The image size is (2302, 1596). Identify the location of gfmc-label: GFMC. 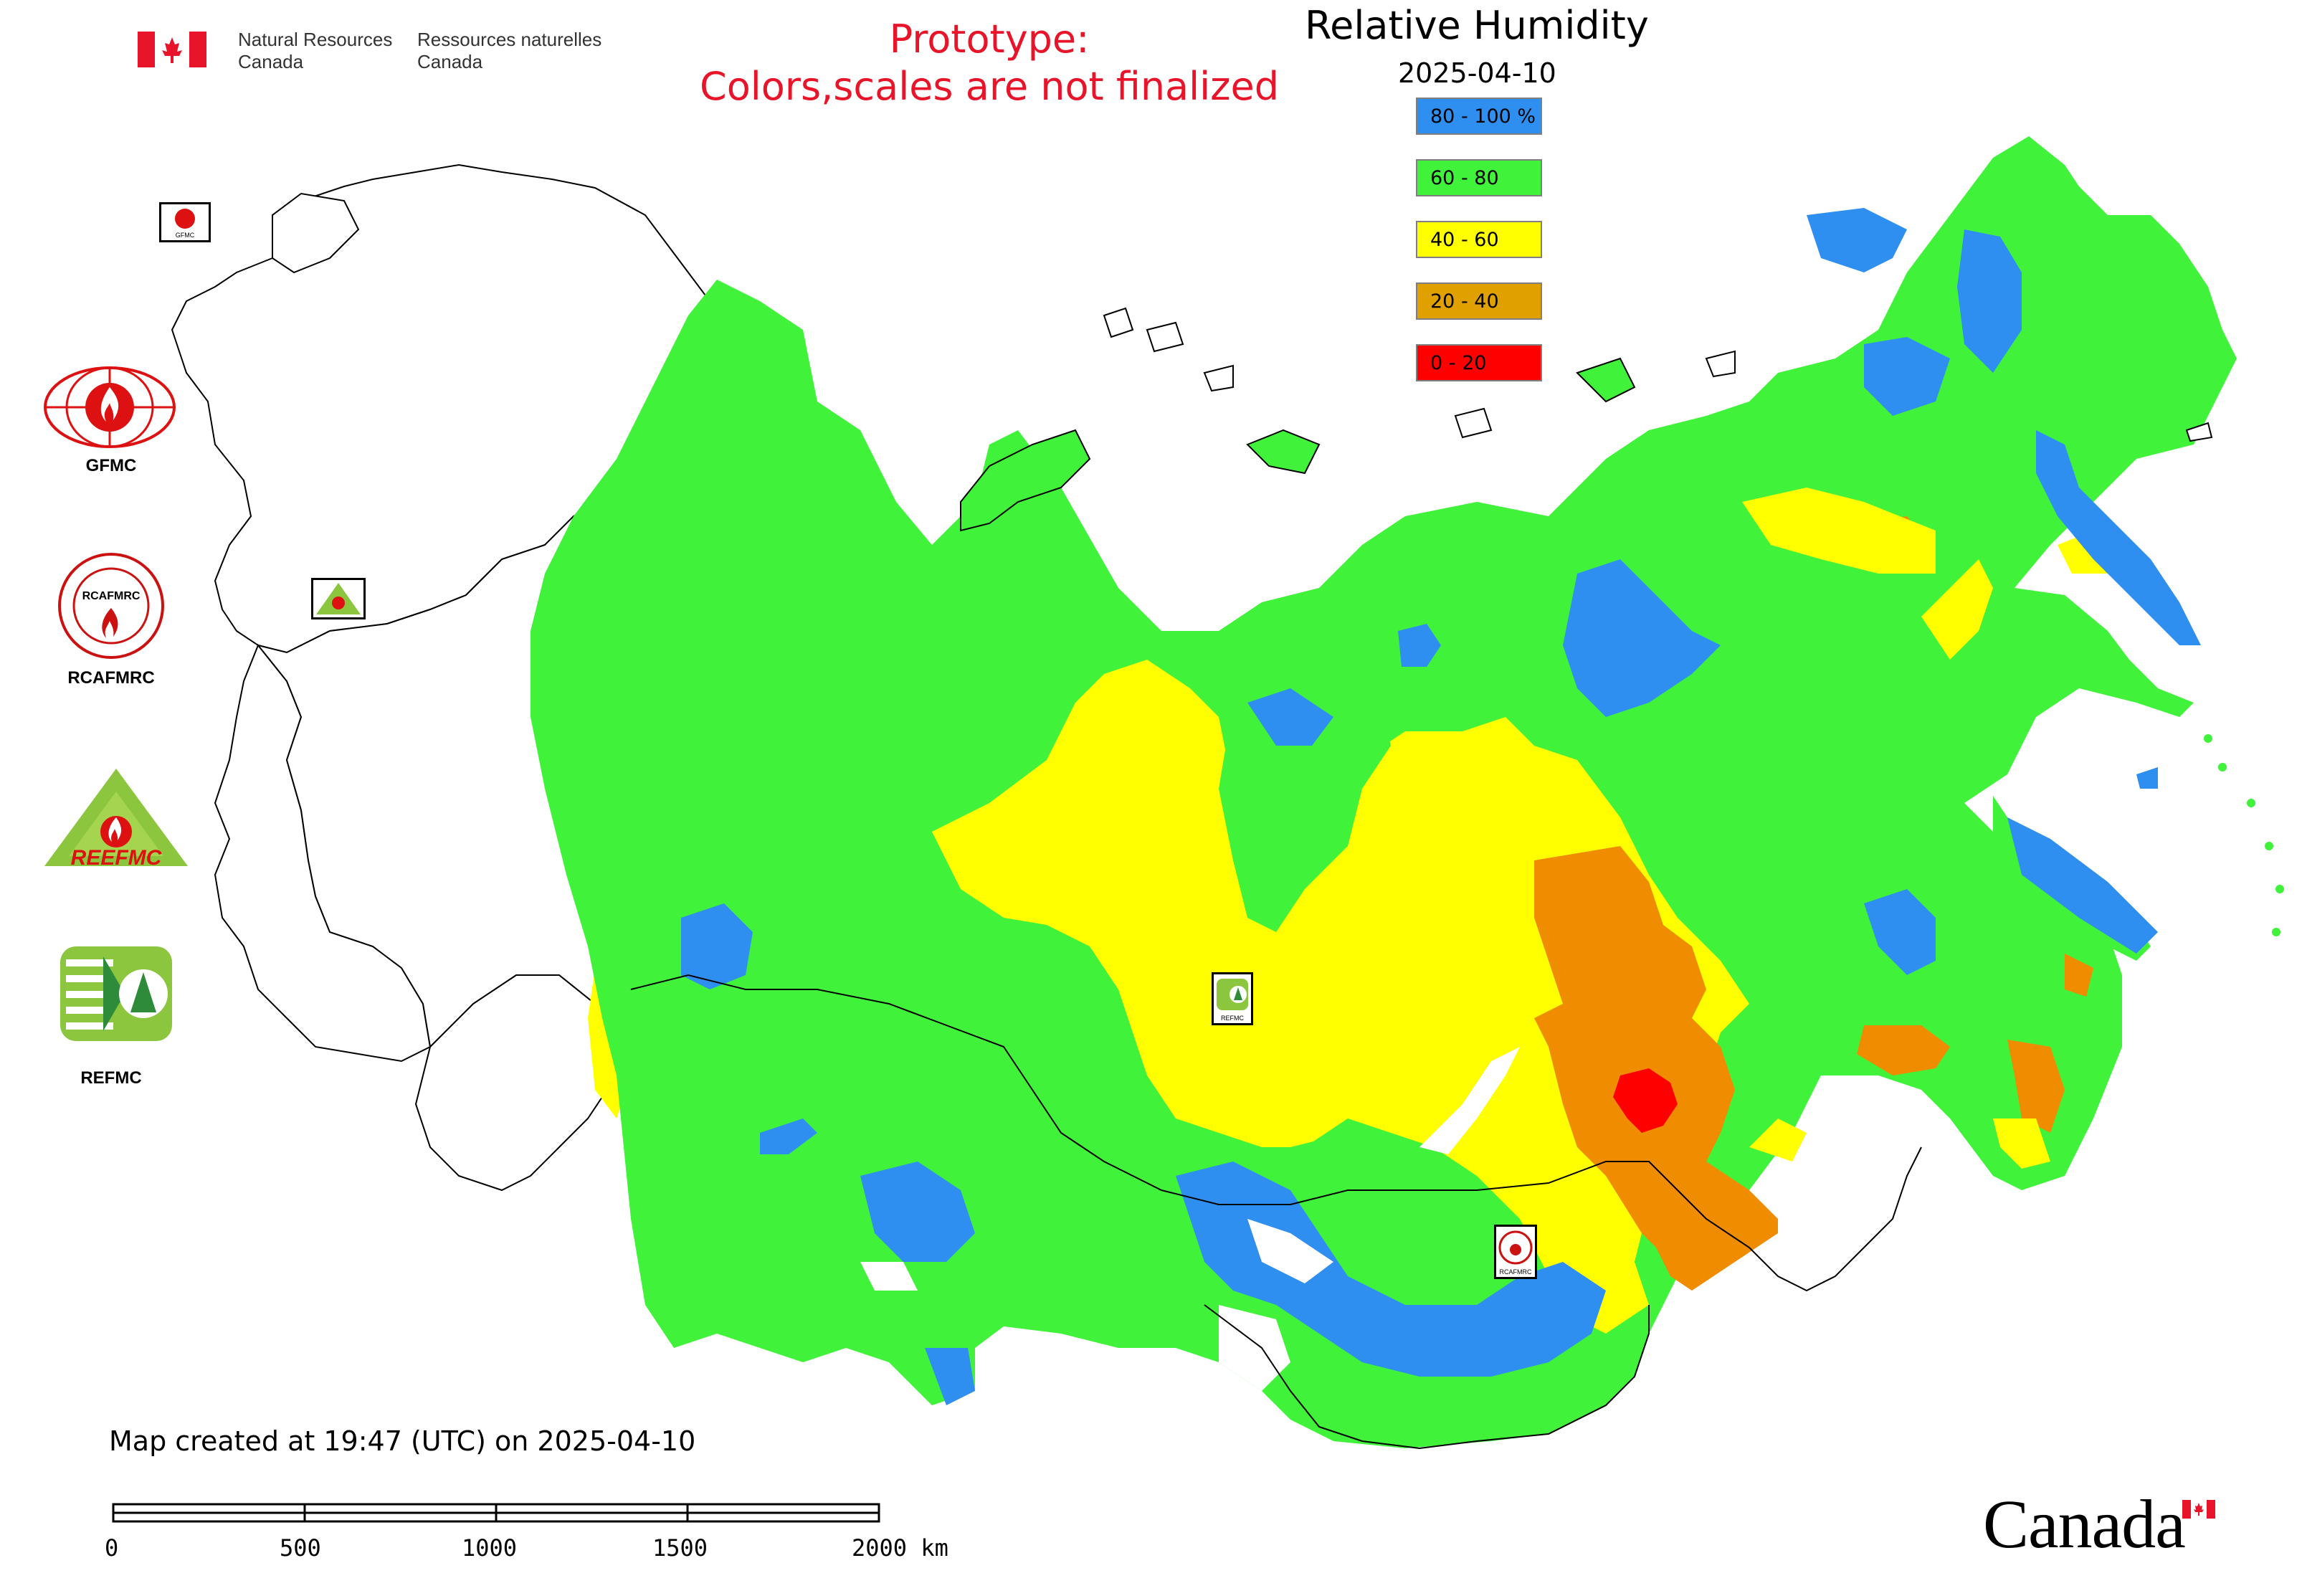
(111, 465).